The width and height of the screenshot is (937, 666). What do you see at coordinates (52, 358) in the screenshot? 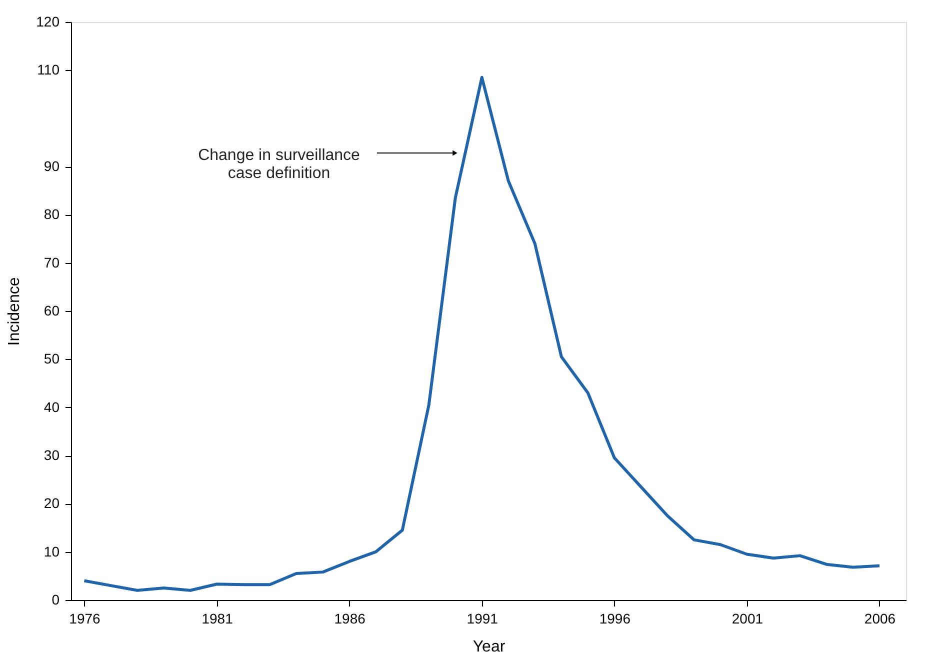
I see `y-tick-label: 50` at bounding box center [52, 358].